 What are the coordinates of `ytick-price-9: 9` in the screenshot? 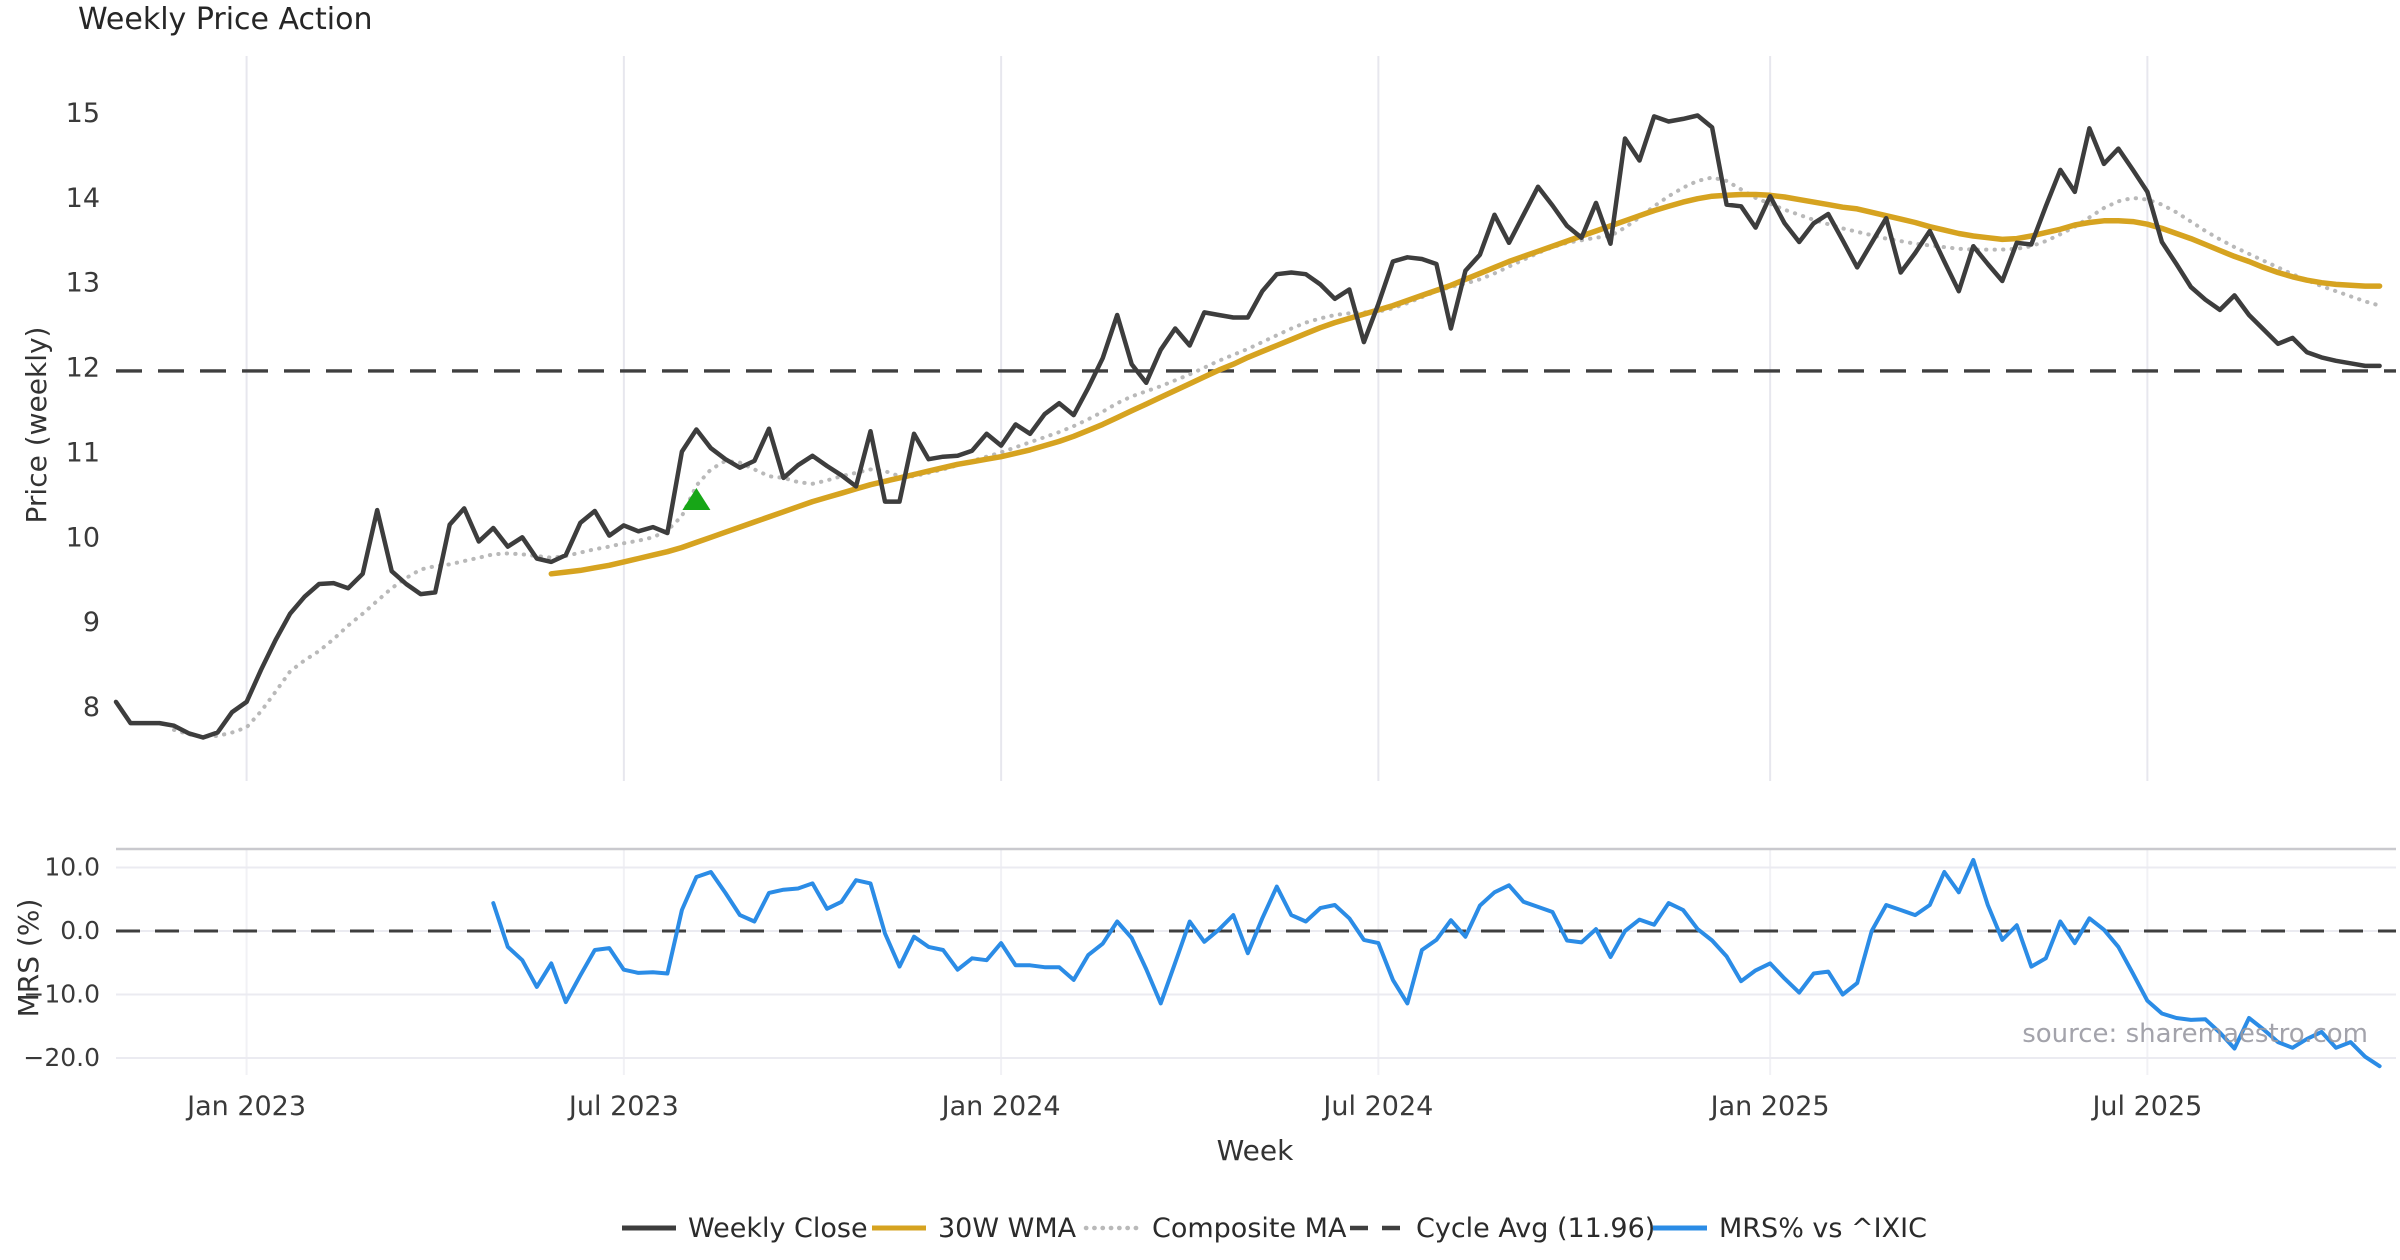 It's located at (91, 622).